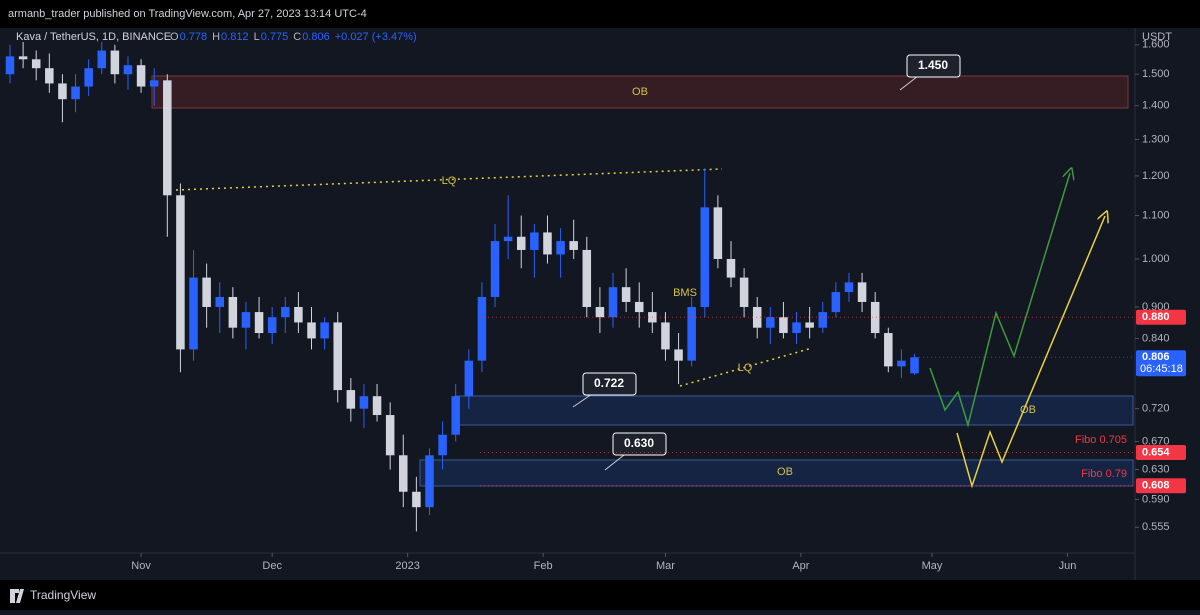  I want to click on x-tick-label: Dec, so click(272, 566).